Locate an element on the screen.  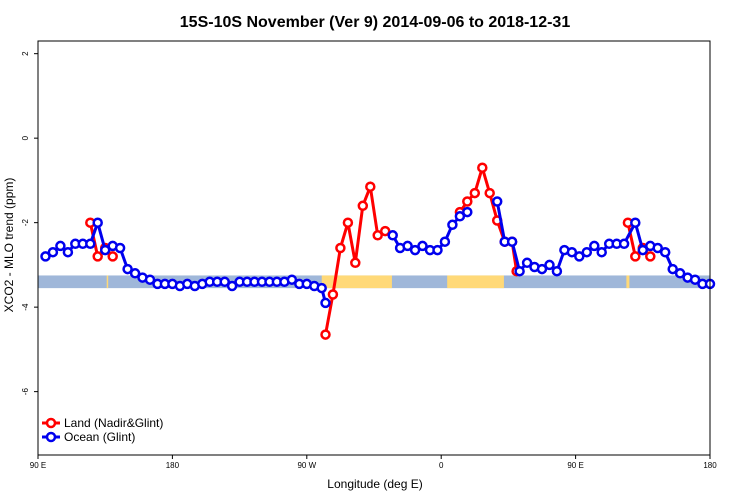
x-axis-label: Longitude (deg E) is located at coordinates (374, 484).